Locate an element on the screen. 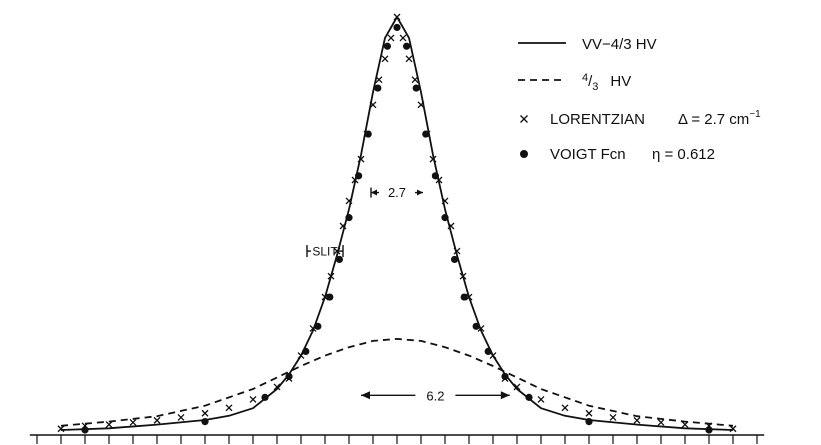 The image size is (821, 445). slit-label: SLIT is located at coordinates (325, 252).